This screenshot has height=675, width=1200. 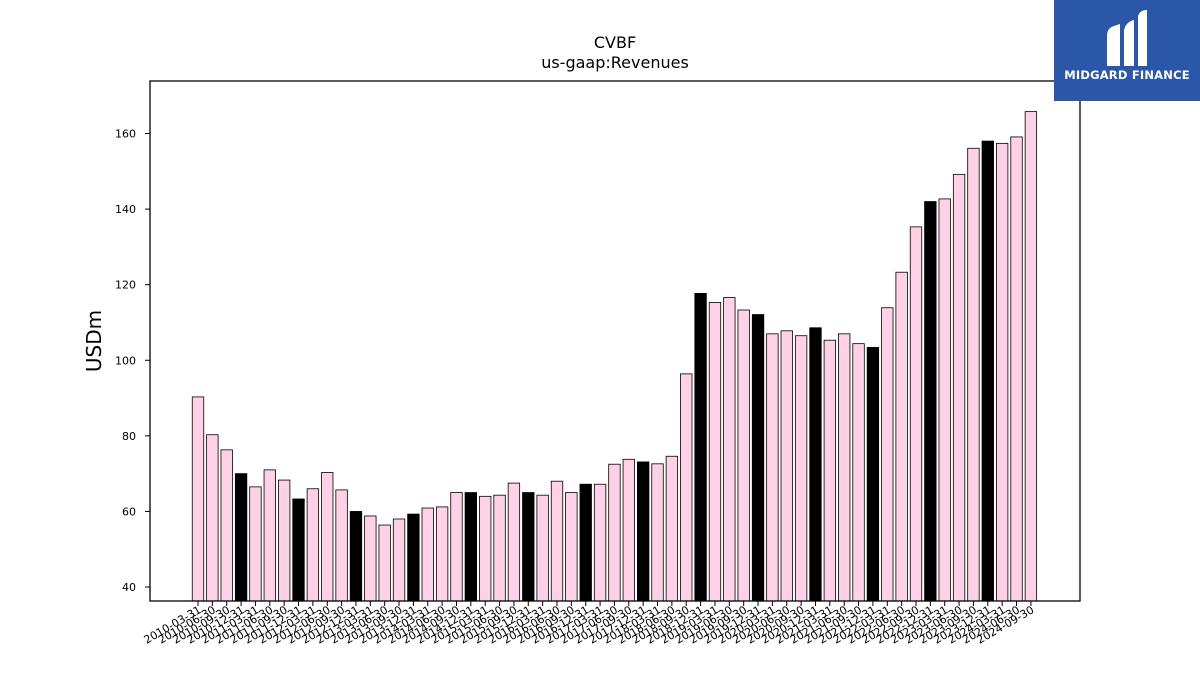 What do you see at coordinates (125, 285) in the screenshot?
I see `y-tick-label: 120` at bounding box center [125, 285].